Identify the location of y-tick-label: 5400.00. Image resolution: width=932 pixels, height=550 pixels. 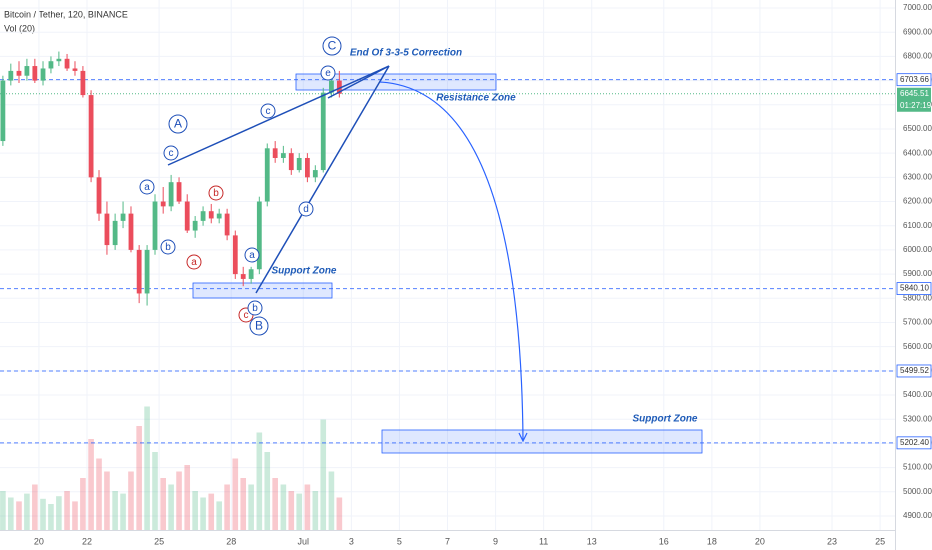
(917, 394).